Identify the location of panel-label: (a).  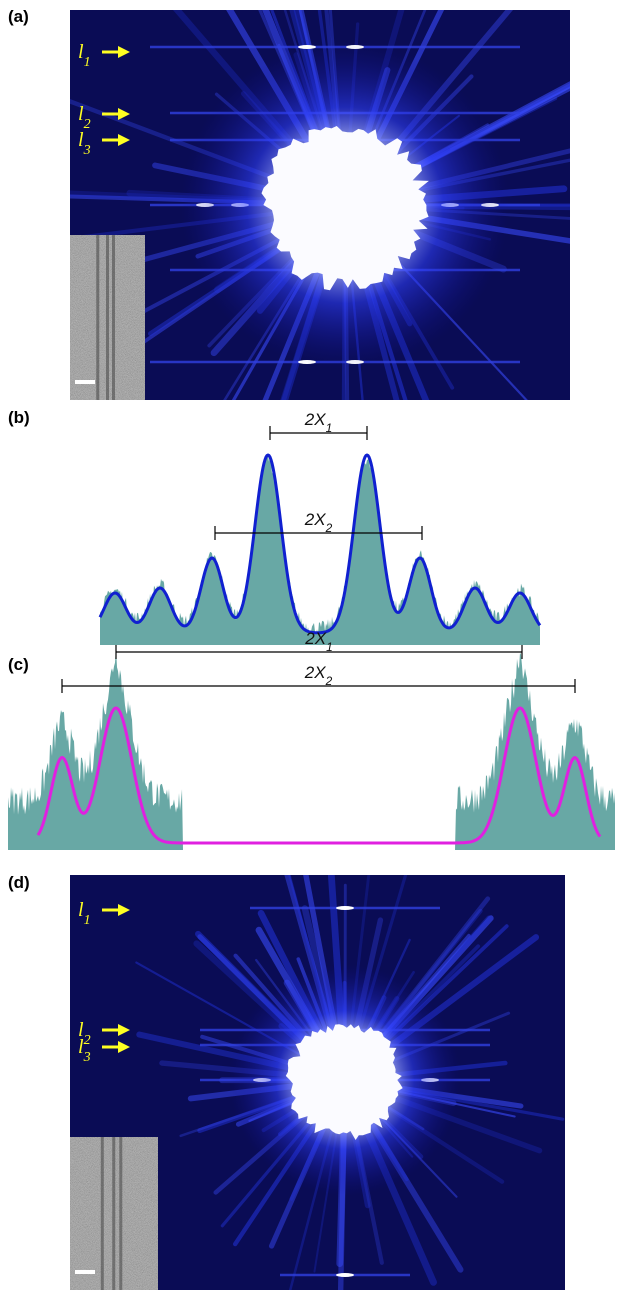
(18, 16).